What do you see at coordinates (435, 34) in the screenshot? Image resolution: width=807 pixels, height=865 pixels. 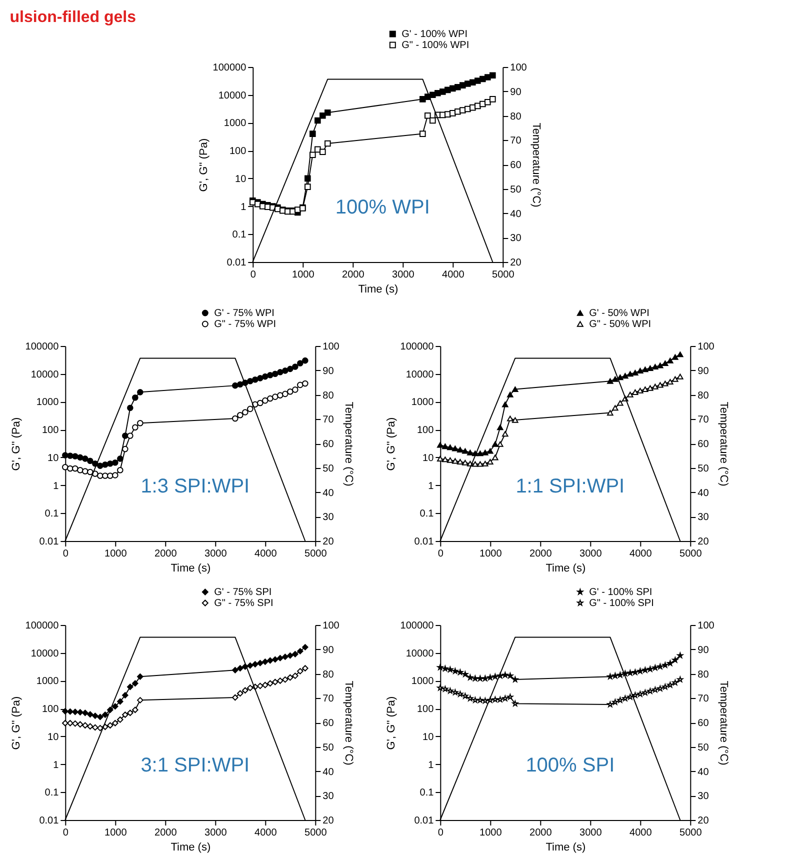 I see `legend-label: G' - 100% WPI` at bounding box center [435, 34].